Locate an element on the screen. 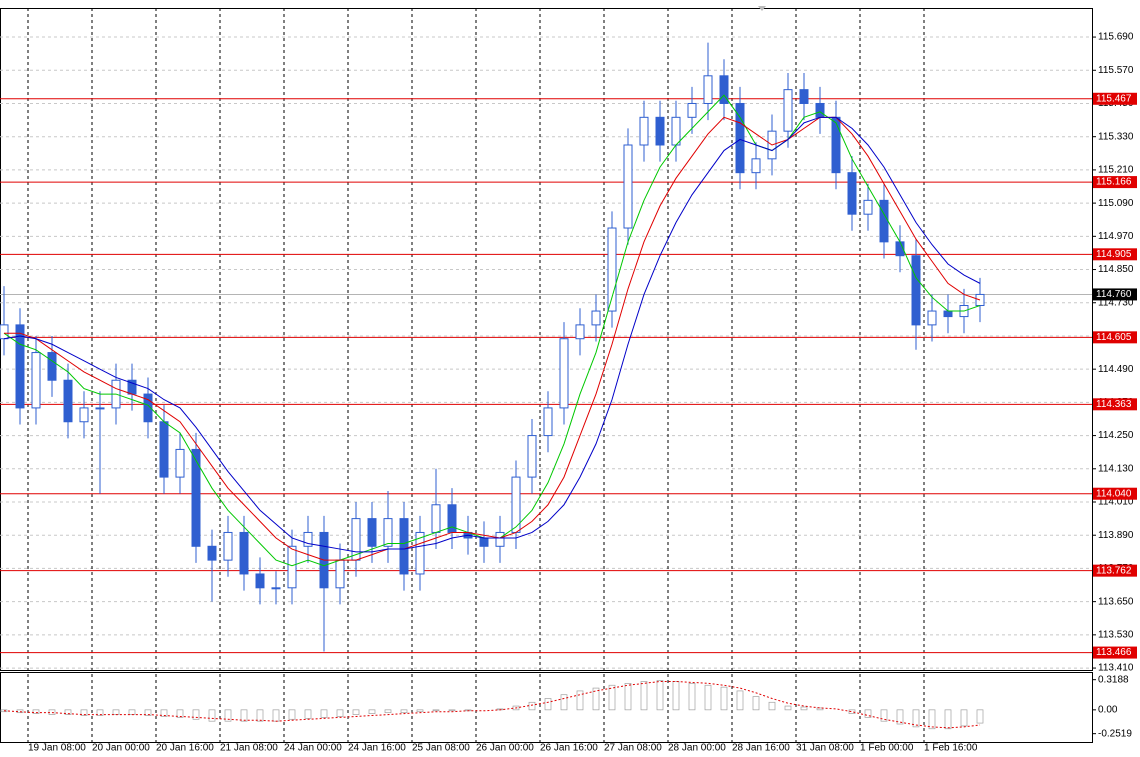 The image size is (1140, 757). y-tick-label: 113.890 is located at coordinates (1116, 535).